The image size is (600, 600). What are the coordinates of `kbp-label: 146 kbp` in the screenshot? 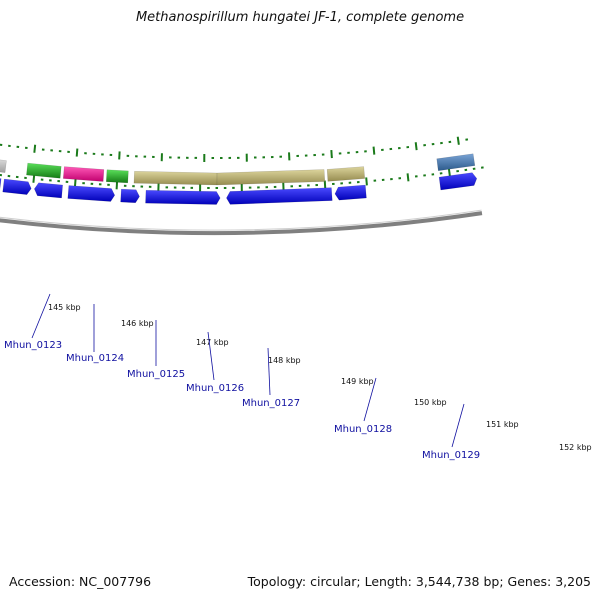 It's located at (137, 323).